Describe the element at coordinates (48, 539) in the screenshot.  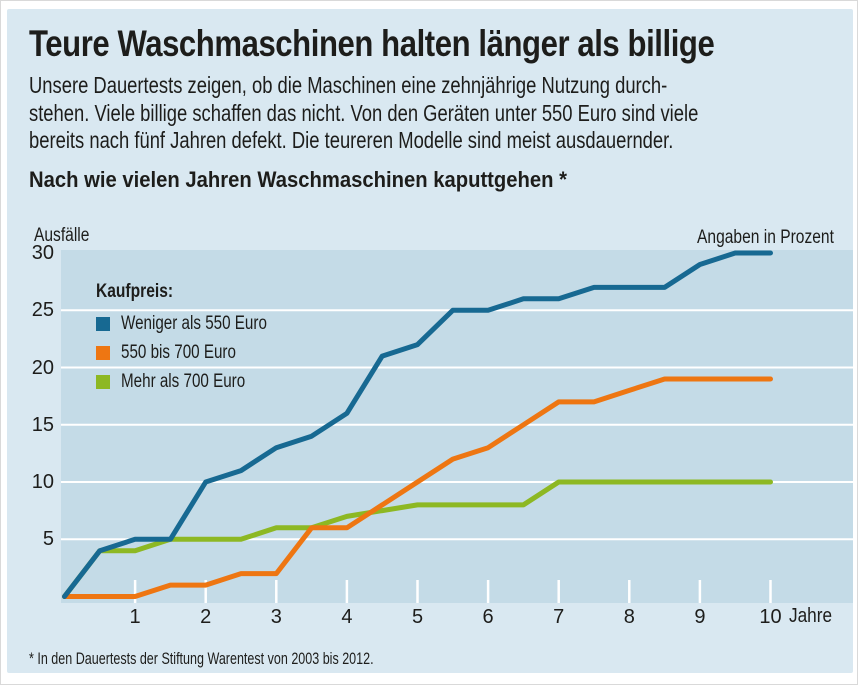
I see `y-tick-label: 5` at that location.